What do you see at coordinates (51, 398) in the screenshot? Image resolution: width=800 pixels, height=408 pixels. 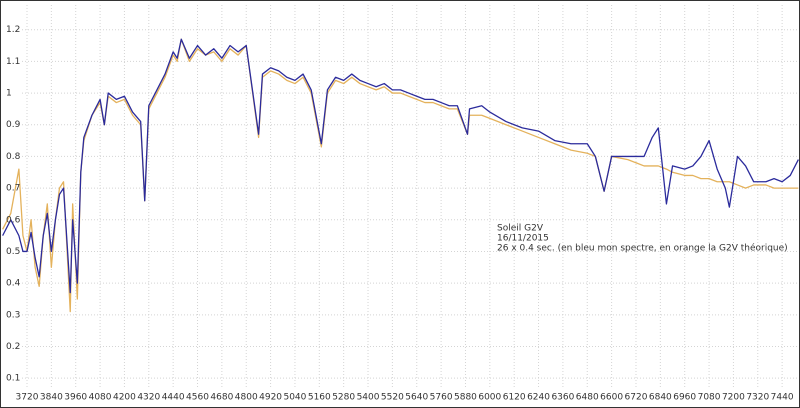 I see `x-tick-label: 3840` at bounding box center [51, 398].